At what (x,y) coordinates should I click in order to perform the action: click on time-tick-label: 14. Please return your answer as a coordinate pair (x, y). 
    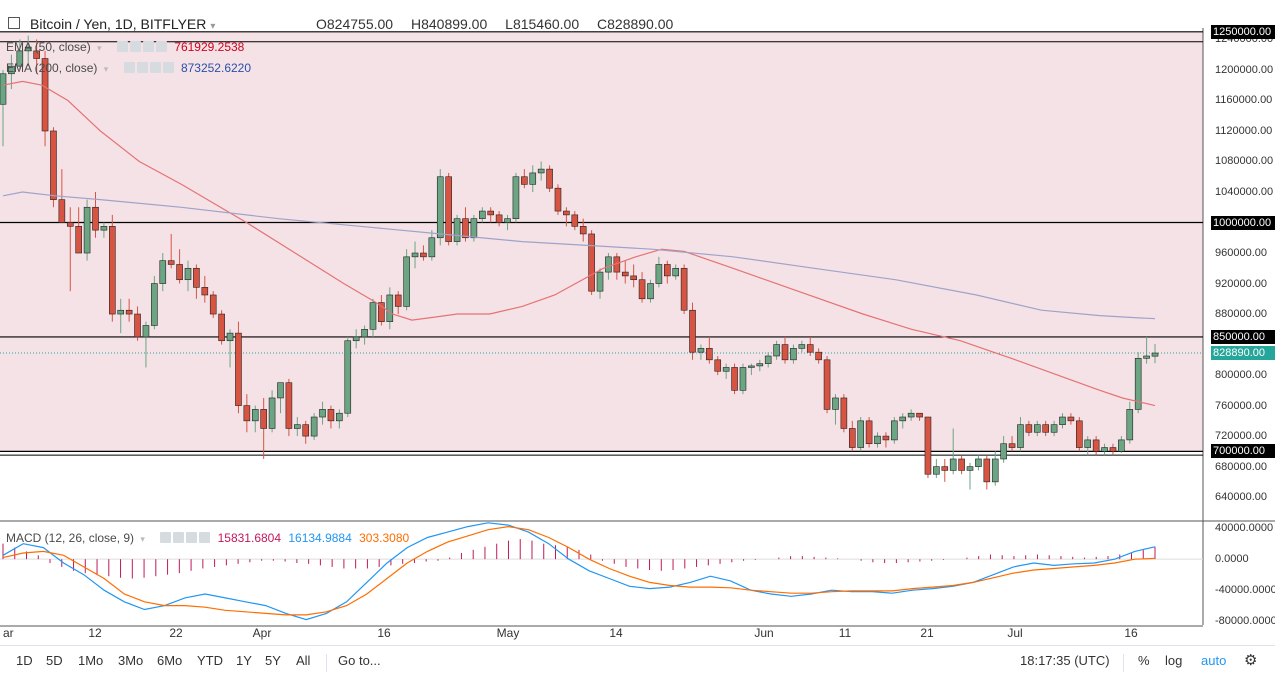
    Looking at the image, I should click on (616, 633).